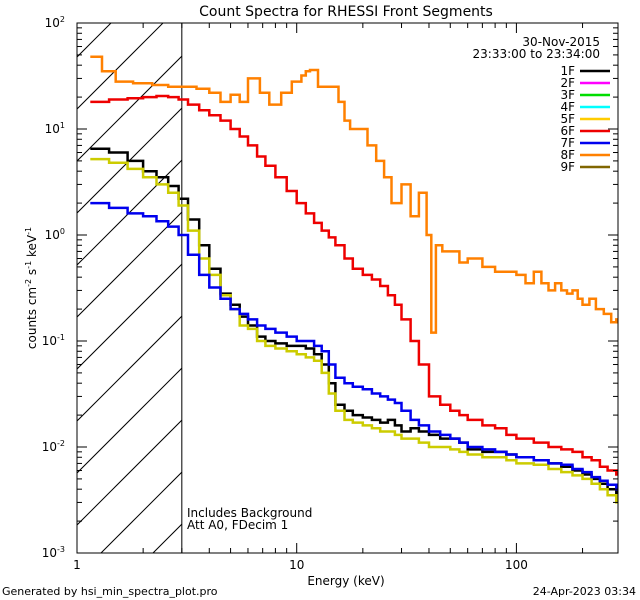  What do you see at coordinates (585, 107) in the screenshot?
I see `legend-item-4F: 4F` at bounding box center [585, 107].